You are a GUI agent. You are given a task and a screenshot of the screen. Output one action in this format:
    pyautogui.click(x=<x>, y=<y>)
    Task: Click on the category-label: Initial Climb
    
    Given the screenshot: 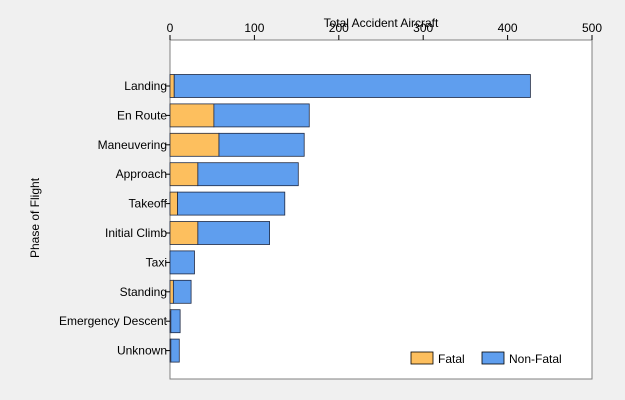 What is the action you would take?
    pyautogui.click(x=136, y=233)
    